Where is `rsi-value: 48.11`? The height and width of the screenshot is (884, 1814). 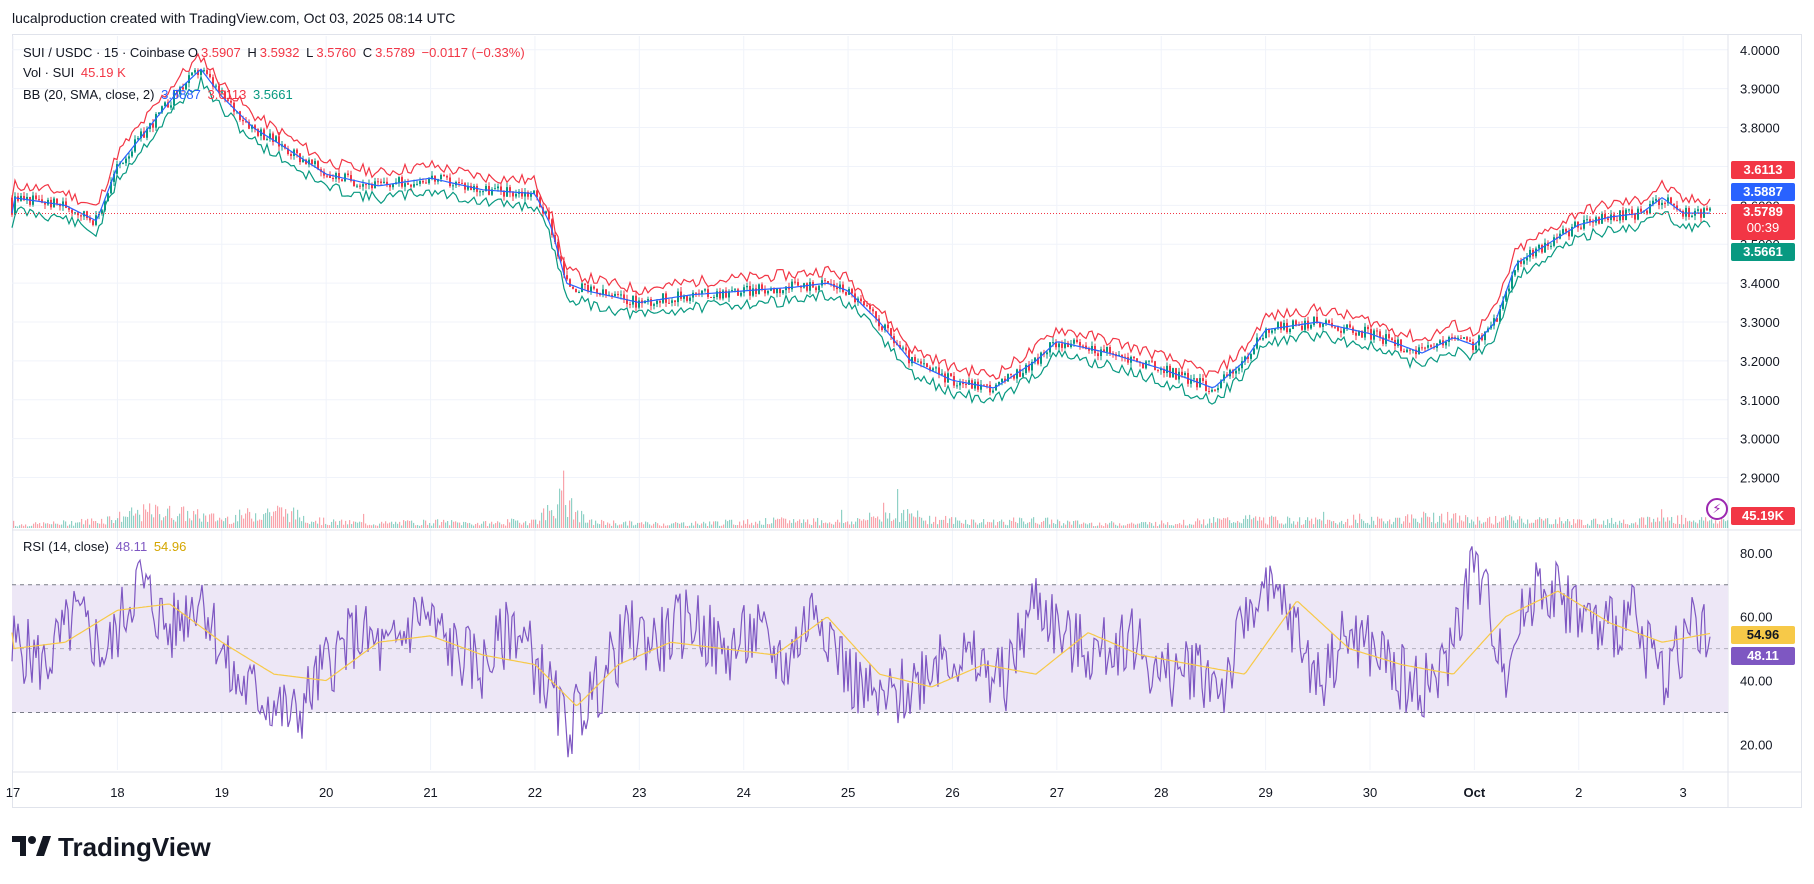
rsi-value: 48.11 is located at coordinates (131, 546).